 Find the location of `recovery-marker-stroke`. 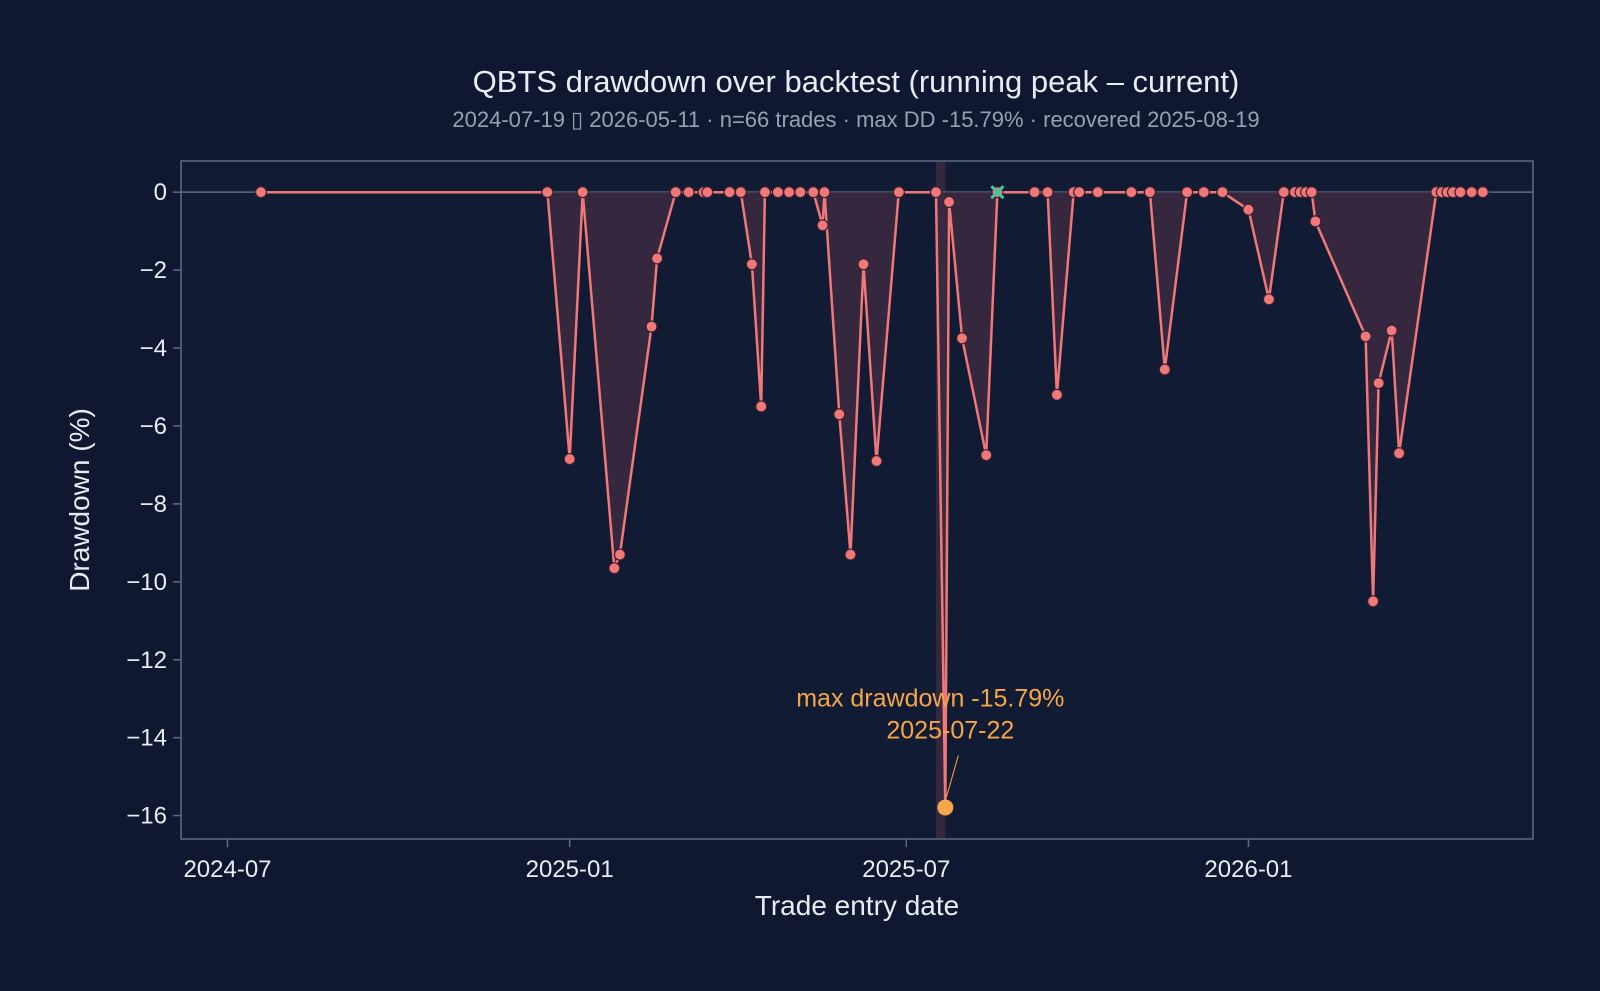

recovery-marker-stroke is located at coordinates (997, 192).